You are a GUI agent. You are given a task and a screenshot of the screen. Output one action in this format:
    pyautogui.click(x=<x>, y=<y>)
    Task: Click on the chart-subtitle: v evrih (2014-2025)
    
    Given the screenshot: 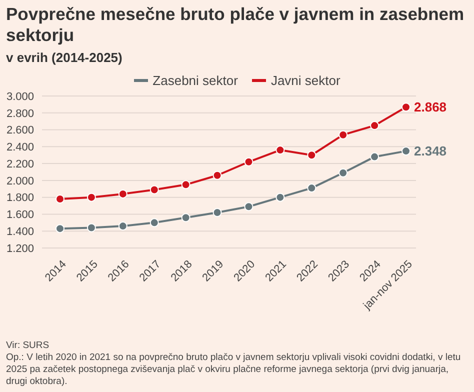 What is the action you would take?
    pyautogui.click(x=65, y=57)
    